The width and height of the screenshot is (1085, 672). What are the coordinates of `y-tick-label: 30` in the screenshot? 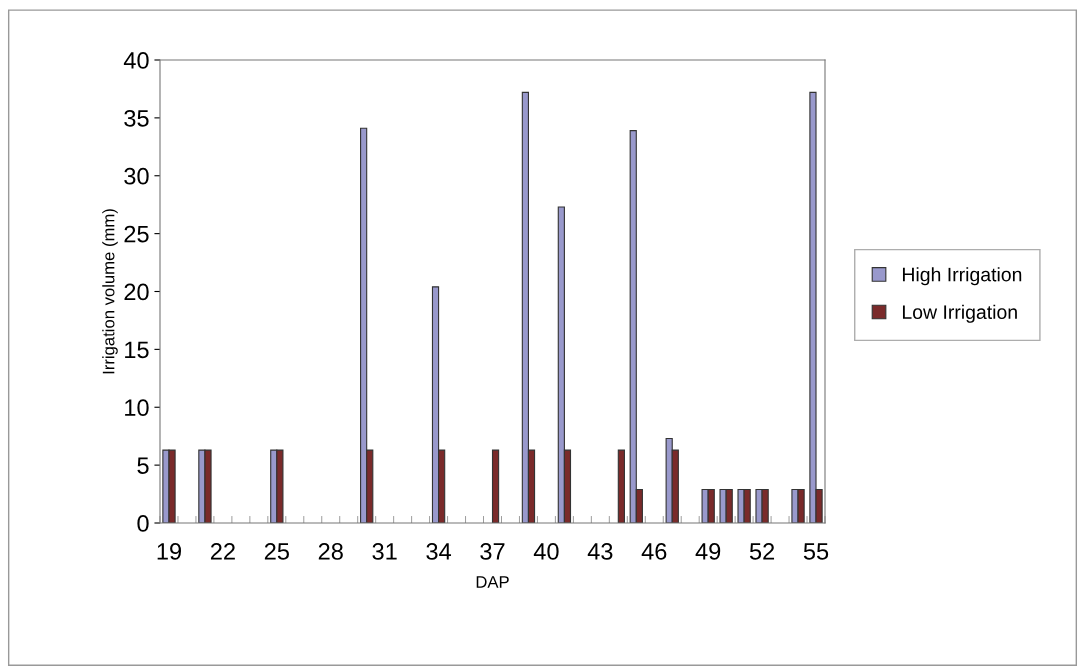 It's located at (136, 176).